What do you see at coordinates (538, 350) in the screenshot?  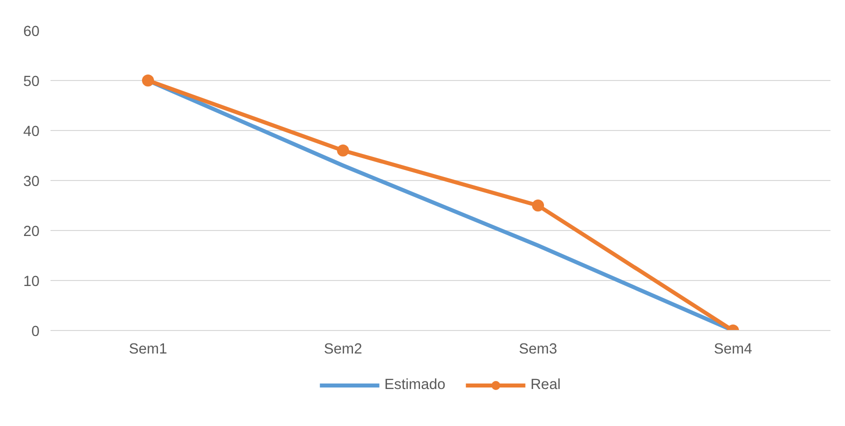 I see `x-tick-label: Sem3` at bounding box center [538, 350].